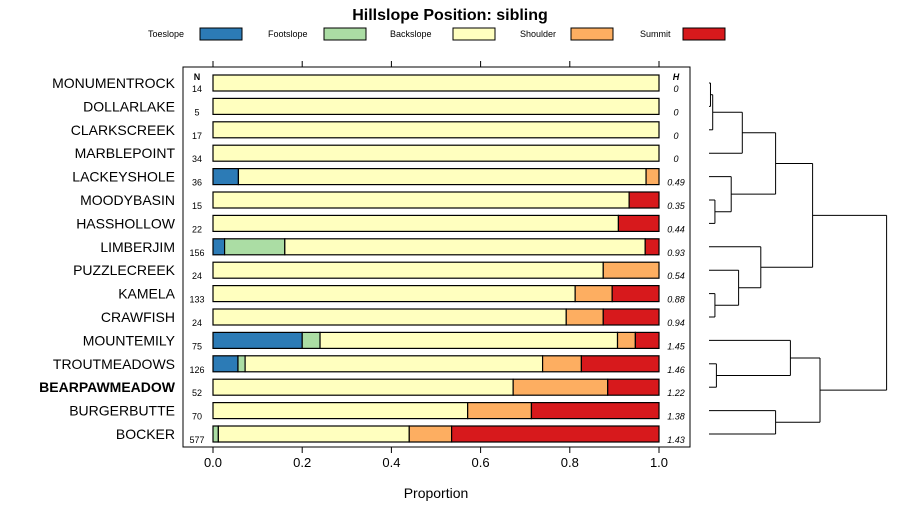 The width and height of the screenshot is (900, 520). Describe the element at coordinates (659, 462) in the screenshot. I see `x-tick-label: 1.0` at that location.